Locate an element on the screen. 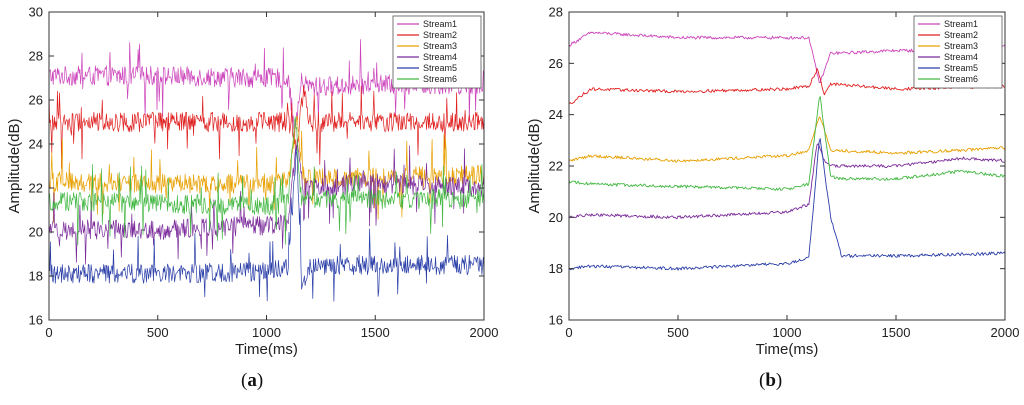 This screenshot has width=1024, height=405. caption-b: (b) is located at coordinates (771, 380).